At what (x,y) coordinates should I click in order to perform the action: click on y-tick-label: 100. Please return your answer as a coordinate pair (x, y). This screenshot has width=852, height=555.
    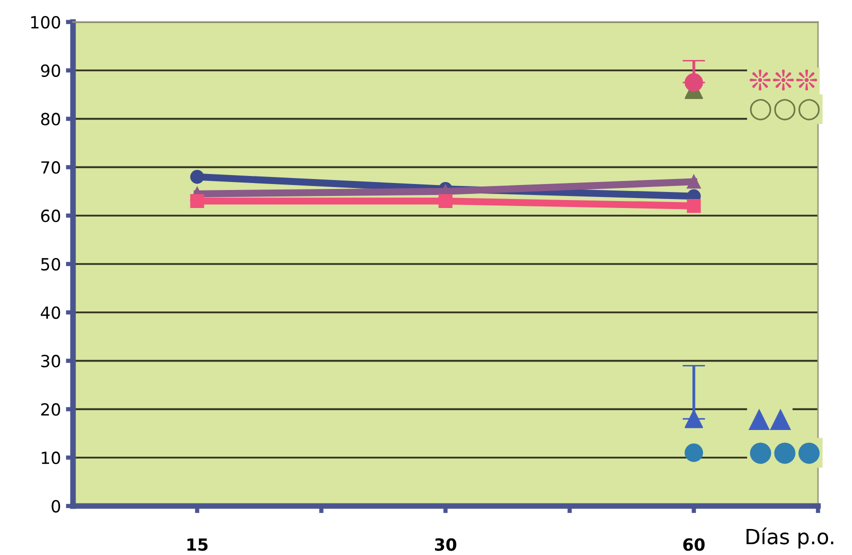
    Looking at the image, I should click on (45, 22).